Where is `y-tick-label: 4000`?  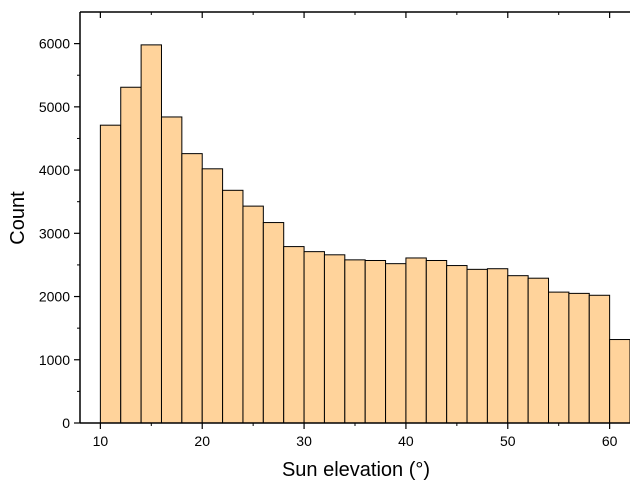 y-tick-label: 4000 is located at coordinates (54, 170).